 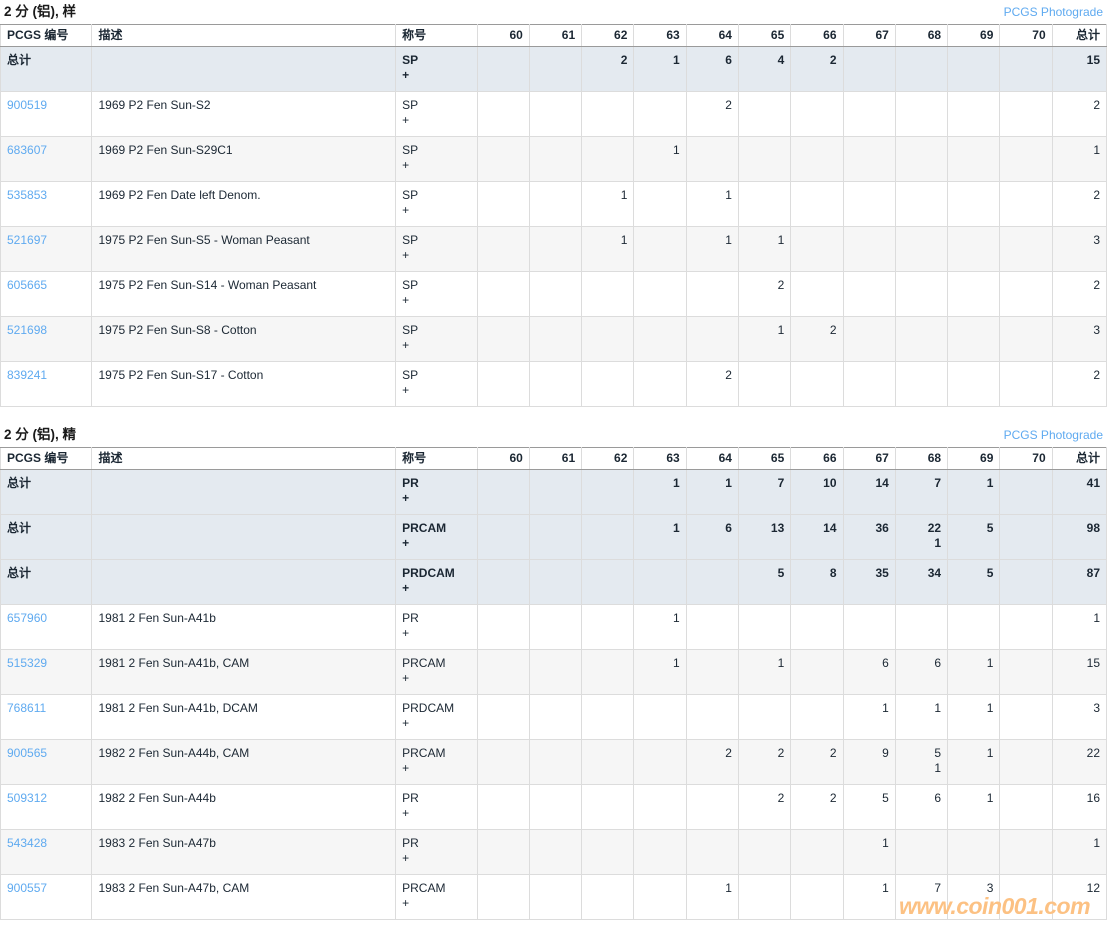 What do you see at coordinates (436, 537) in the screenshot?
I see `cell-designation: PRCAM +` at bounding box center [436, 537].